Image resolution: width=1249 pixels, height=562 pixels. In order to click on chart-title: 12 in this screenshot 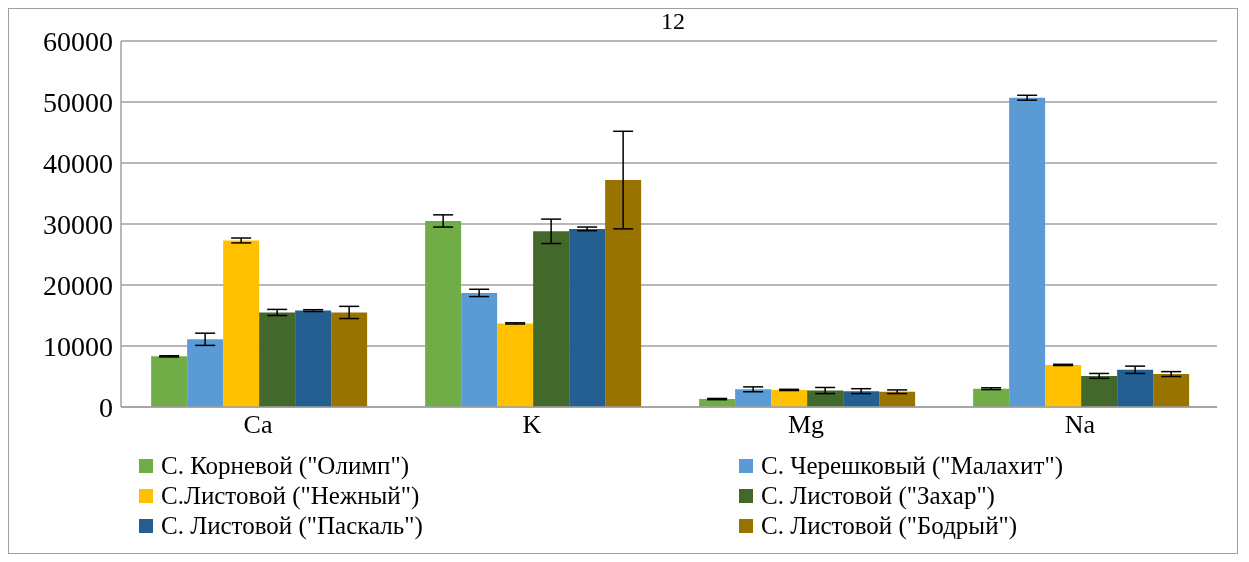, I will do `click(673, 21)`.